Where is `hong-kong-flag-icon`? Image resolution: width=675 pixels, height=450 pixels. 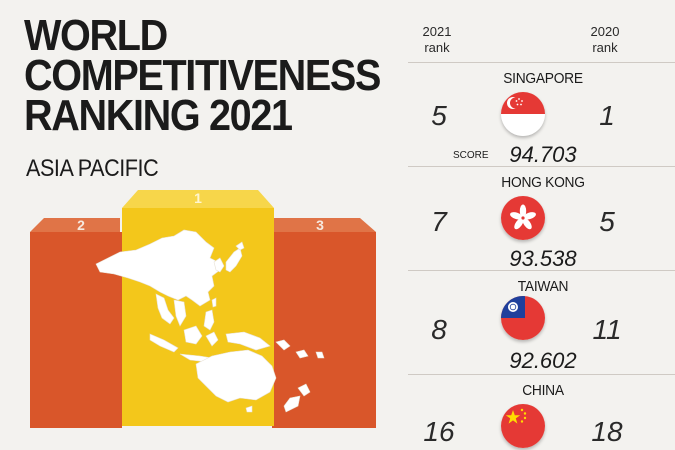
hong-kong-flag-icon is located at coordinates (523, 218).